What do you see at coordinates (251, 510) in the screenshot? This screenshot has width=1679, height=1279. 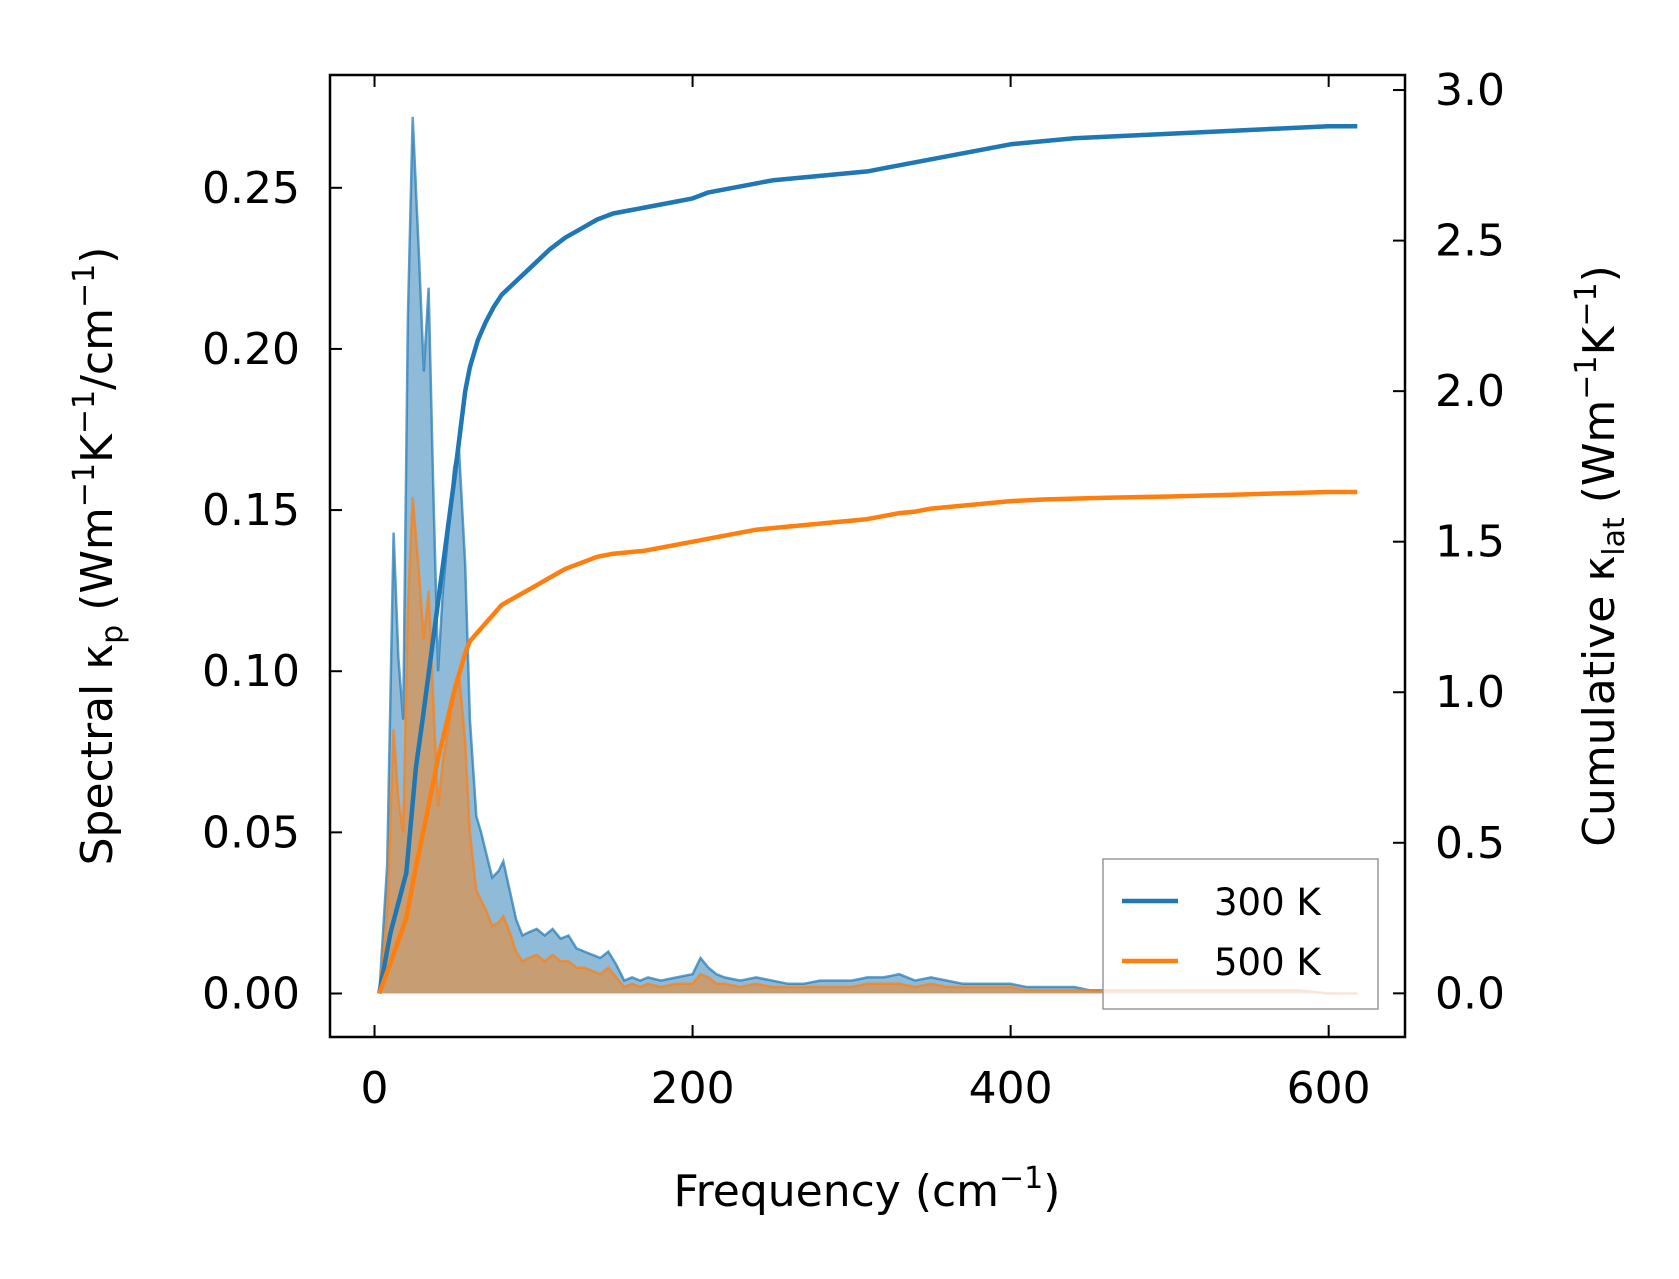 I see `y-tick-label-left: 0.15` at bounding box center [251, 510].